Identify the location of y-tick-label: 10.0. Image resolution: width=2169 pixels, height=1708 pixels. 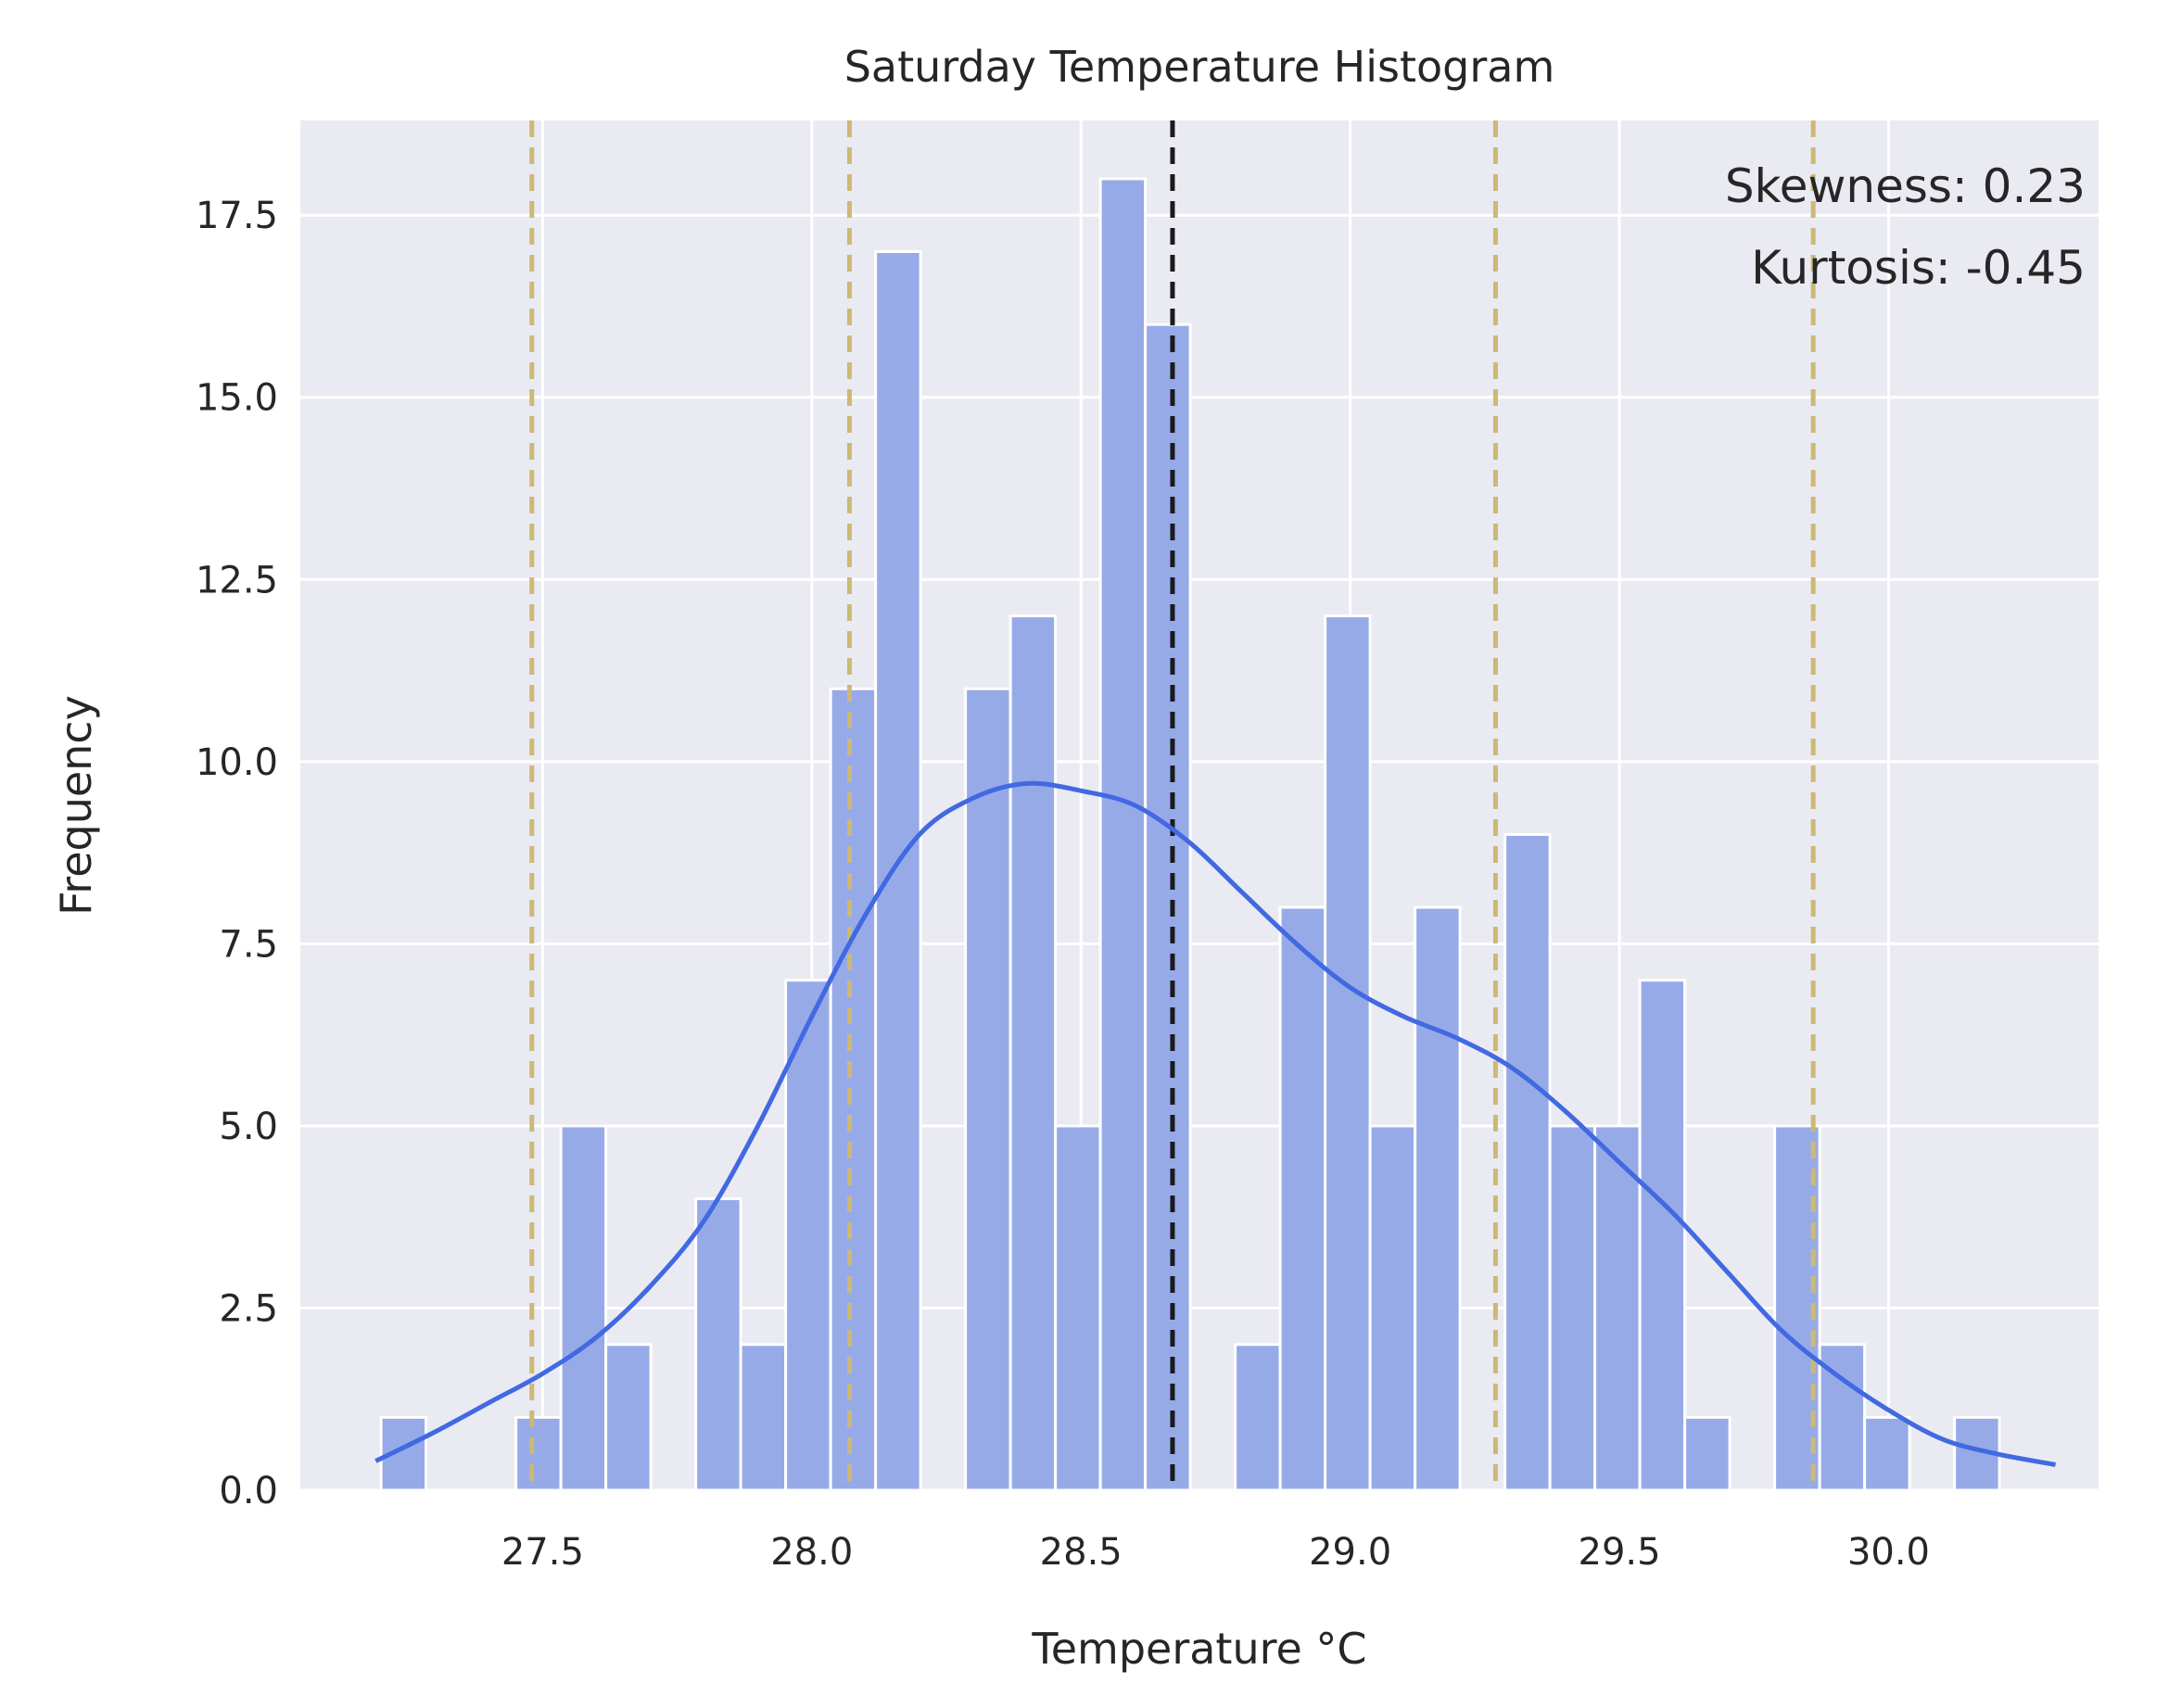
(237, 763).